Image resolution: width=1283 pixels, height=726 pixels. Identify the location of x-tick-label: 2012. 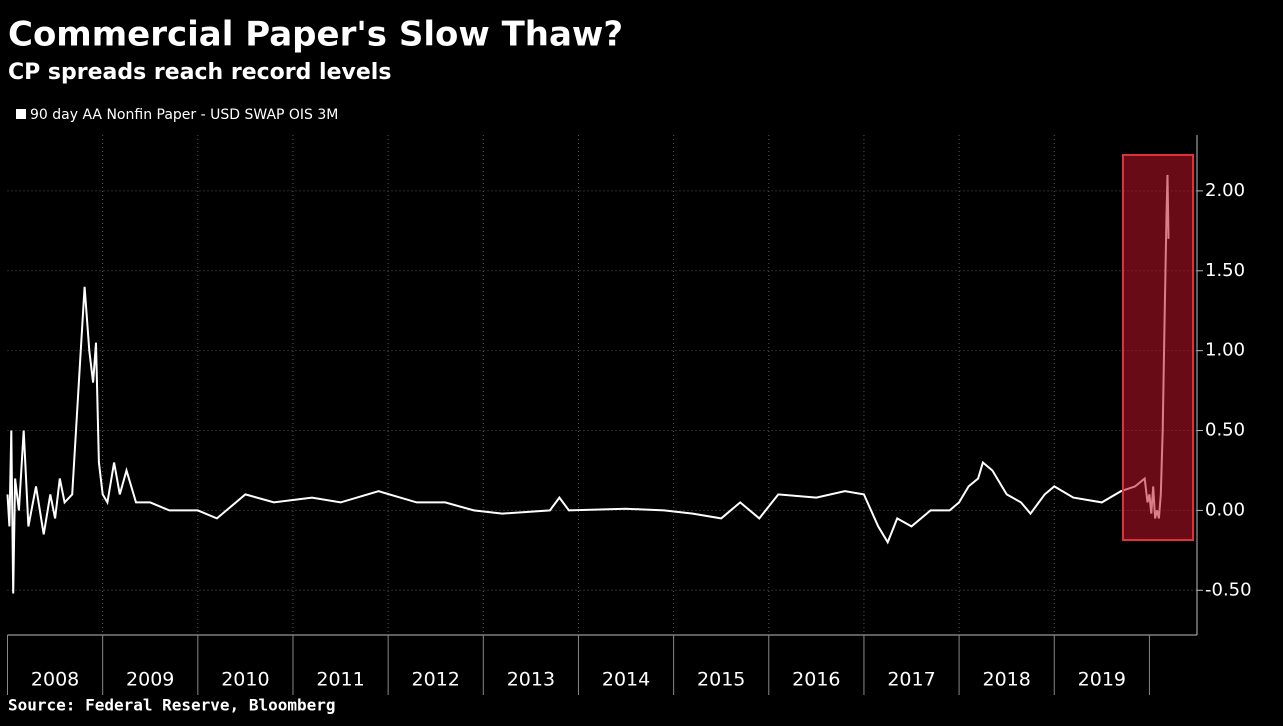
(436, 680).